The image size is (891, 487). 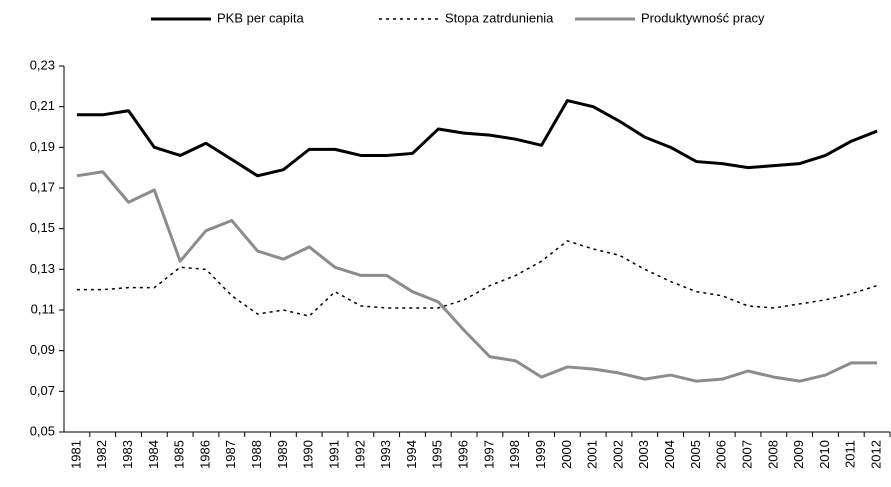 What do you see at coordinates (42, 146) in the screenshot?
I see `y-tick-label: 0,19` at bounding box center [42, 146].